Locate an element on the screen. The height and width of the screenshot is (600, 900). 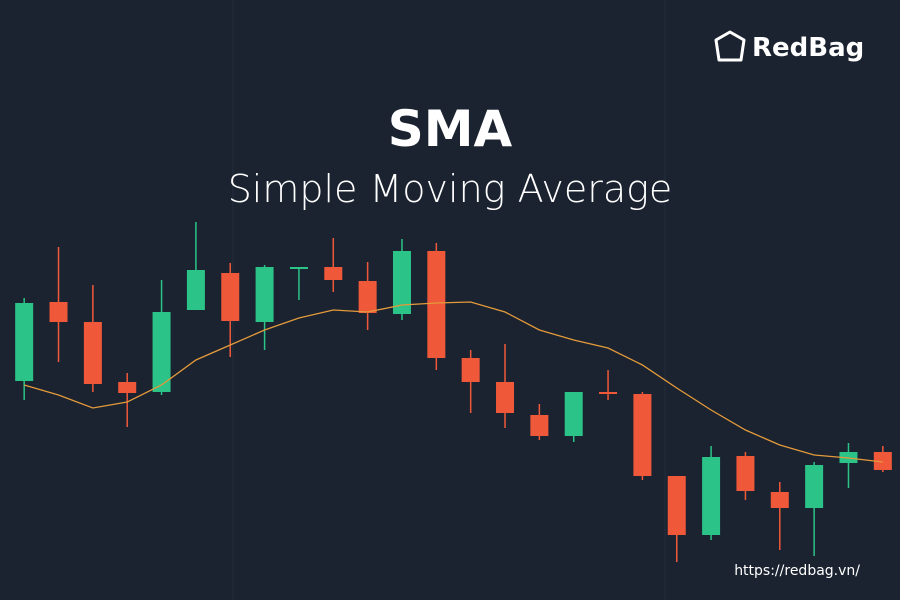
brand-name: RedBag is located at coordinates (808, 48).